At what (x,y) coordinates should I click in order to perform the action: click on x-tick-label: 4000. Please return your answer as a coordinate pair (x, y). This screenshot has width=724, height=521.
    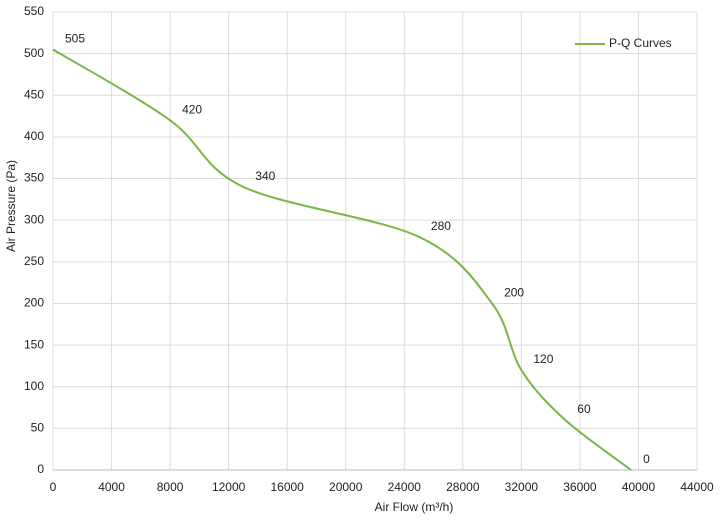
    Looking at the image, I should click on (111, 487).